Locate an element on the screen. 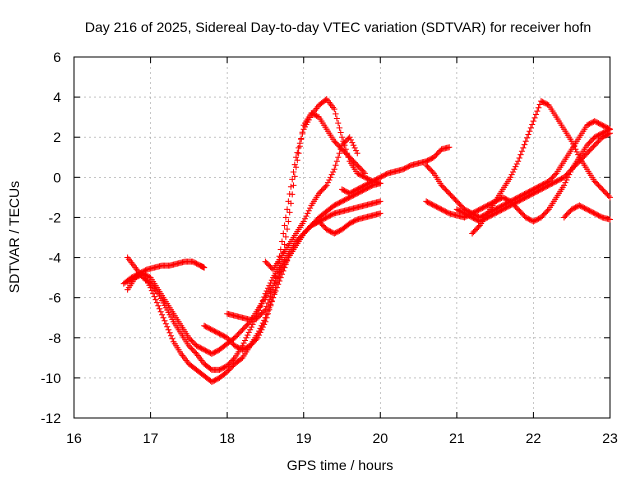 The height and width of the screenshot is (480, 640). series-s13 is located at coordinates (587, 212).